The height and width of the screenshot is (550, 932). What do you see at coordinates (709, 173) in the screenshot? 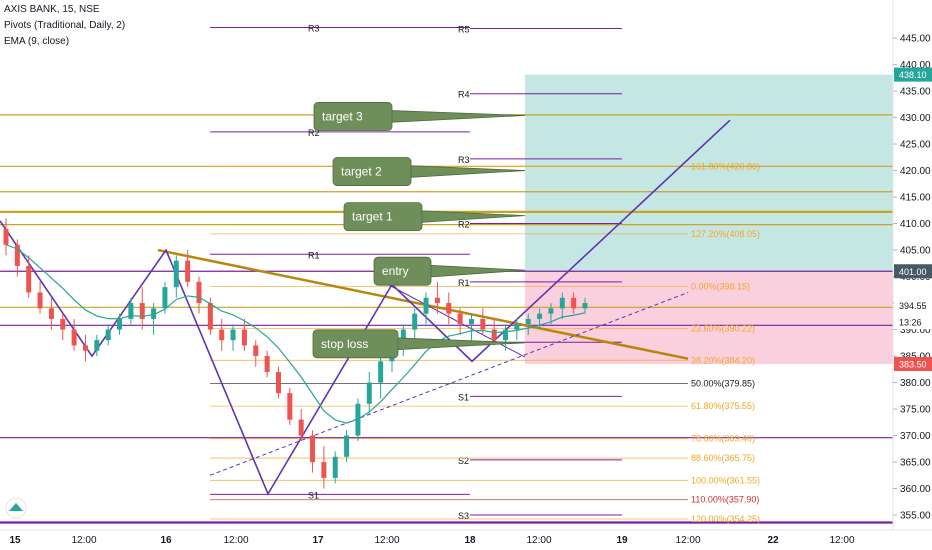
I see `target-zone` at bounding box center [709, 173].